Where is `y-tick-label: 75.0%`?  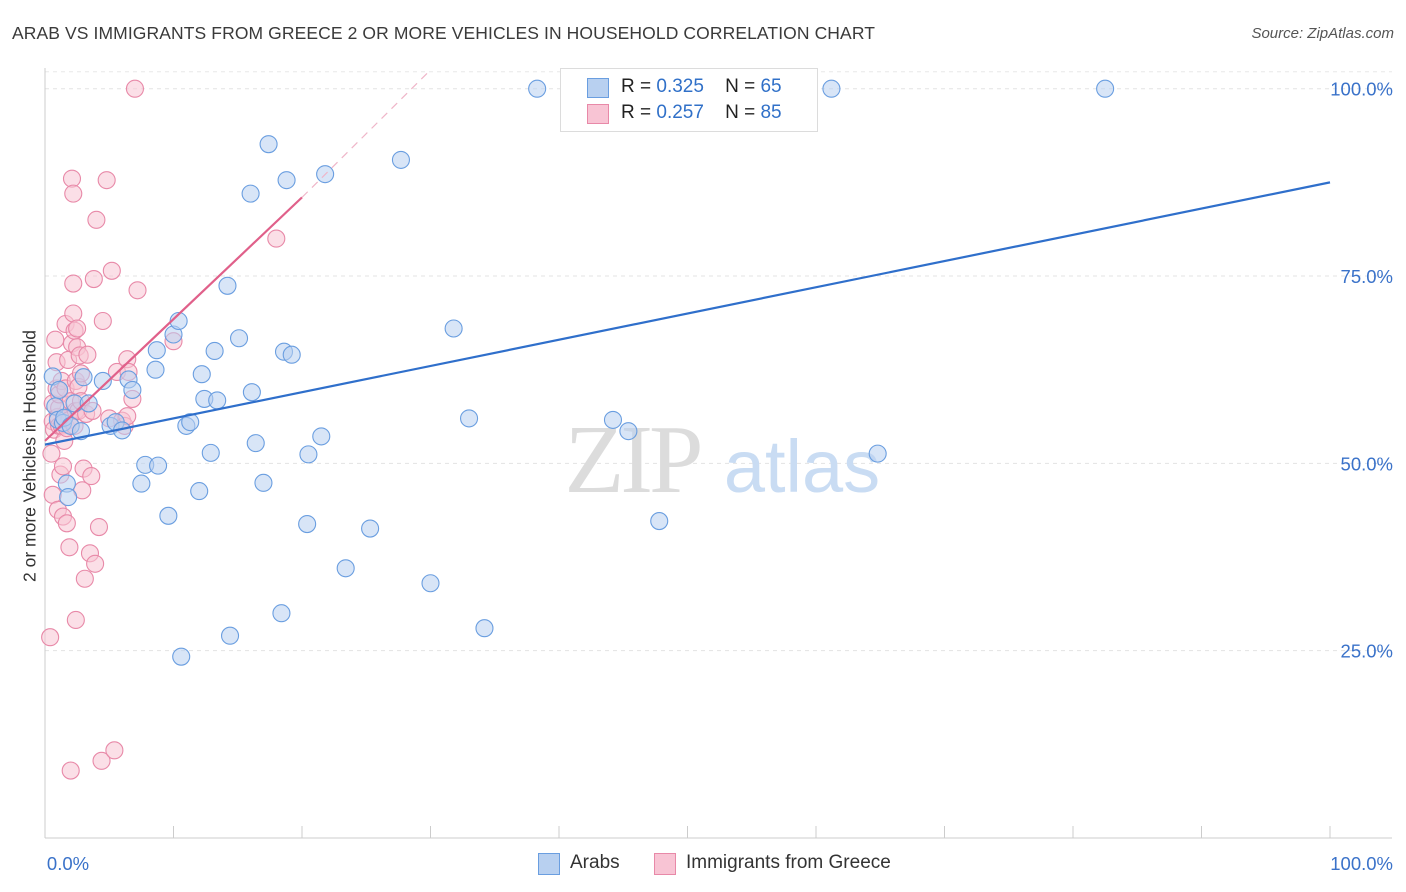
y-tick-label: 75.0% is located at coordinates (1367, 276).